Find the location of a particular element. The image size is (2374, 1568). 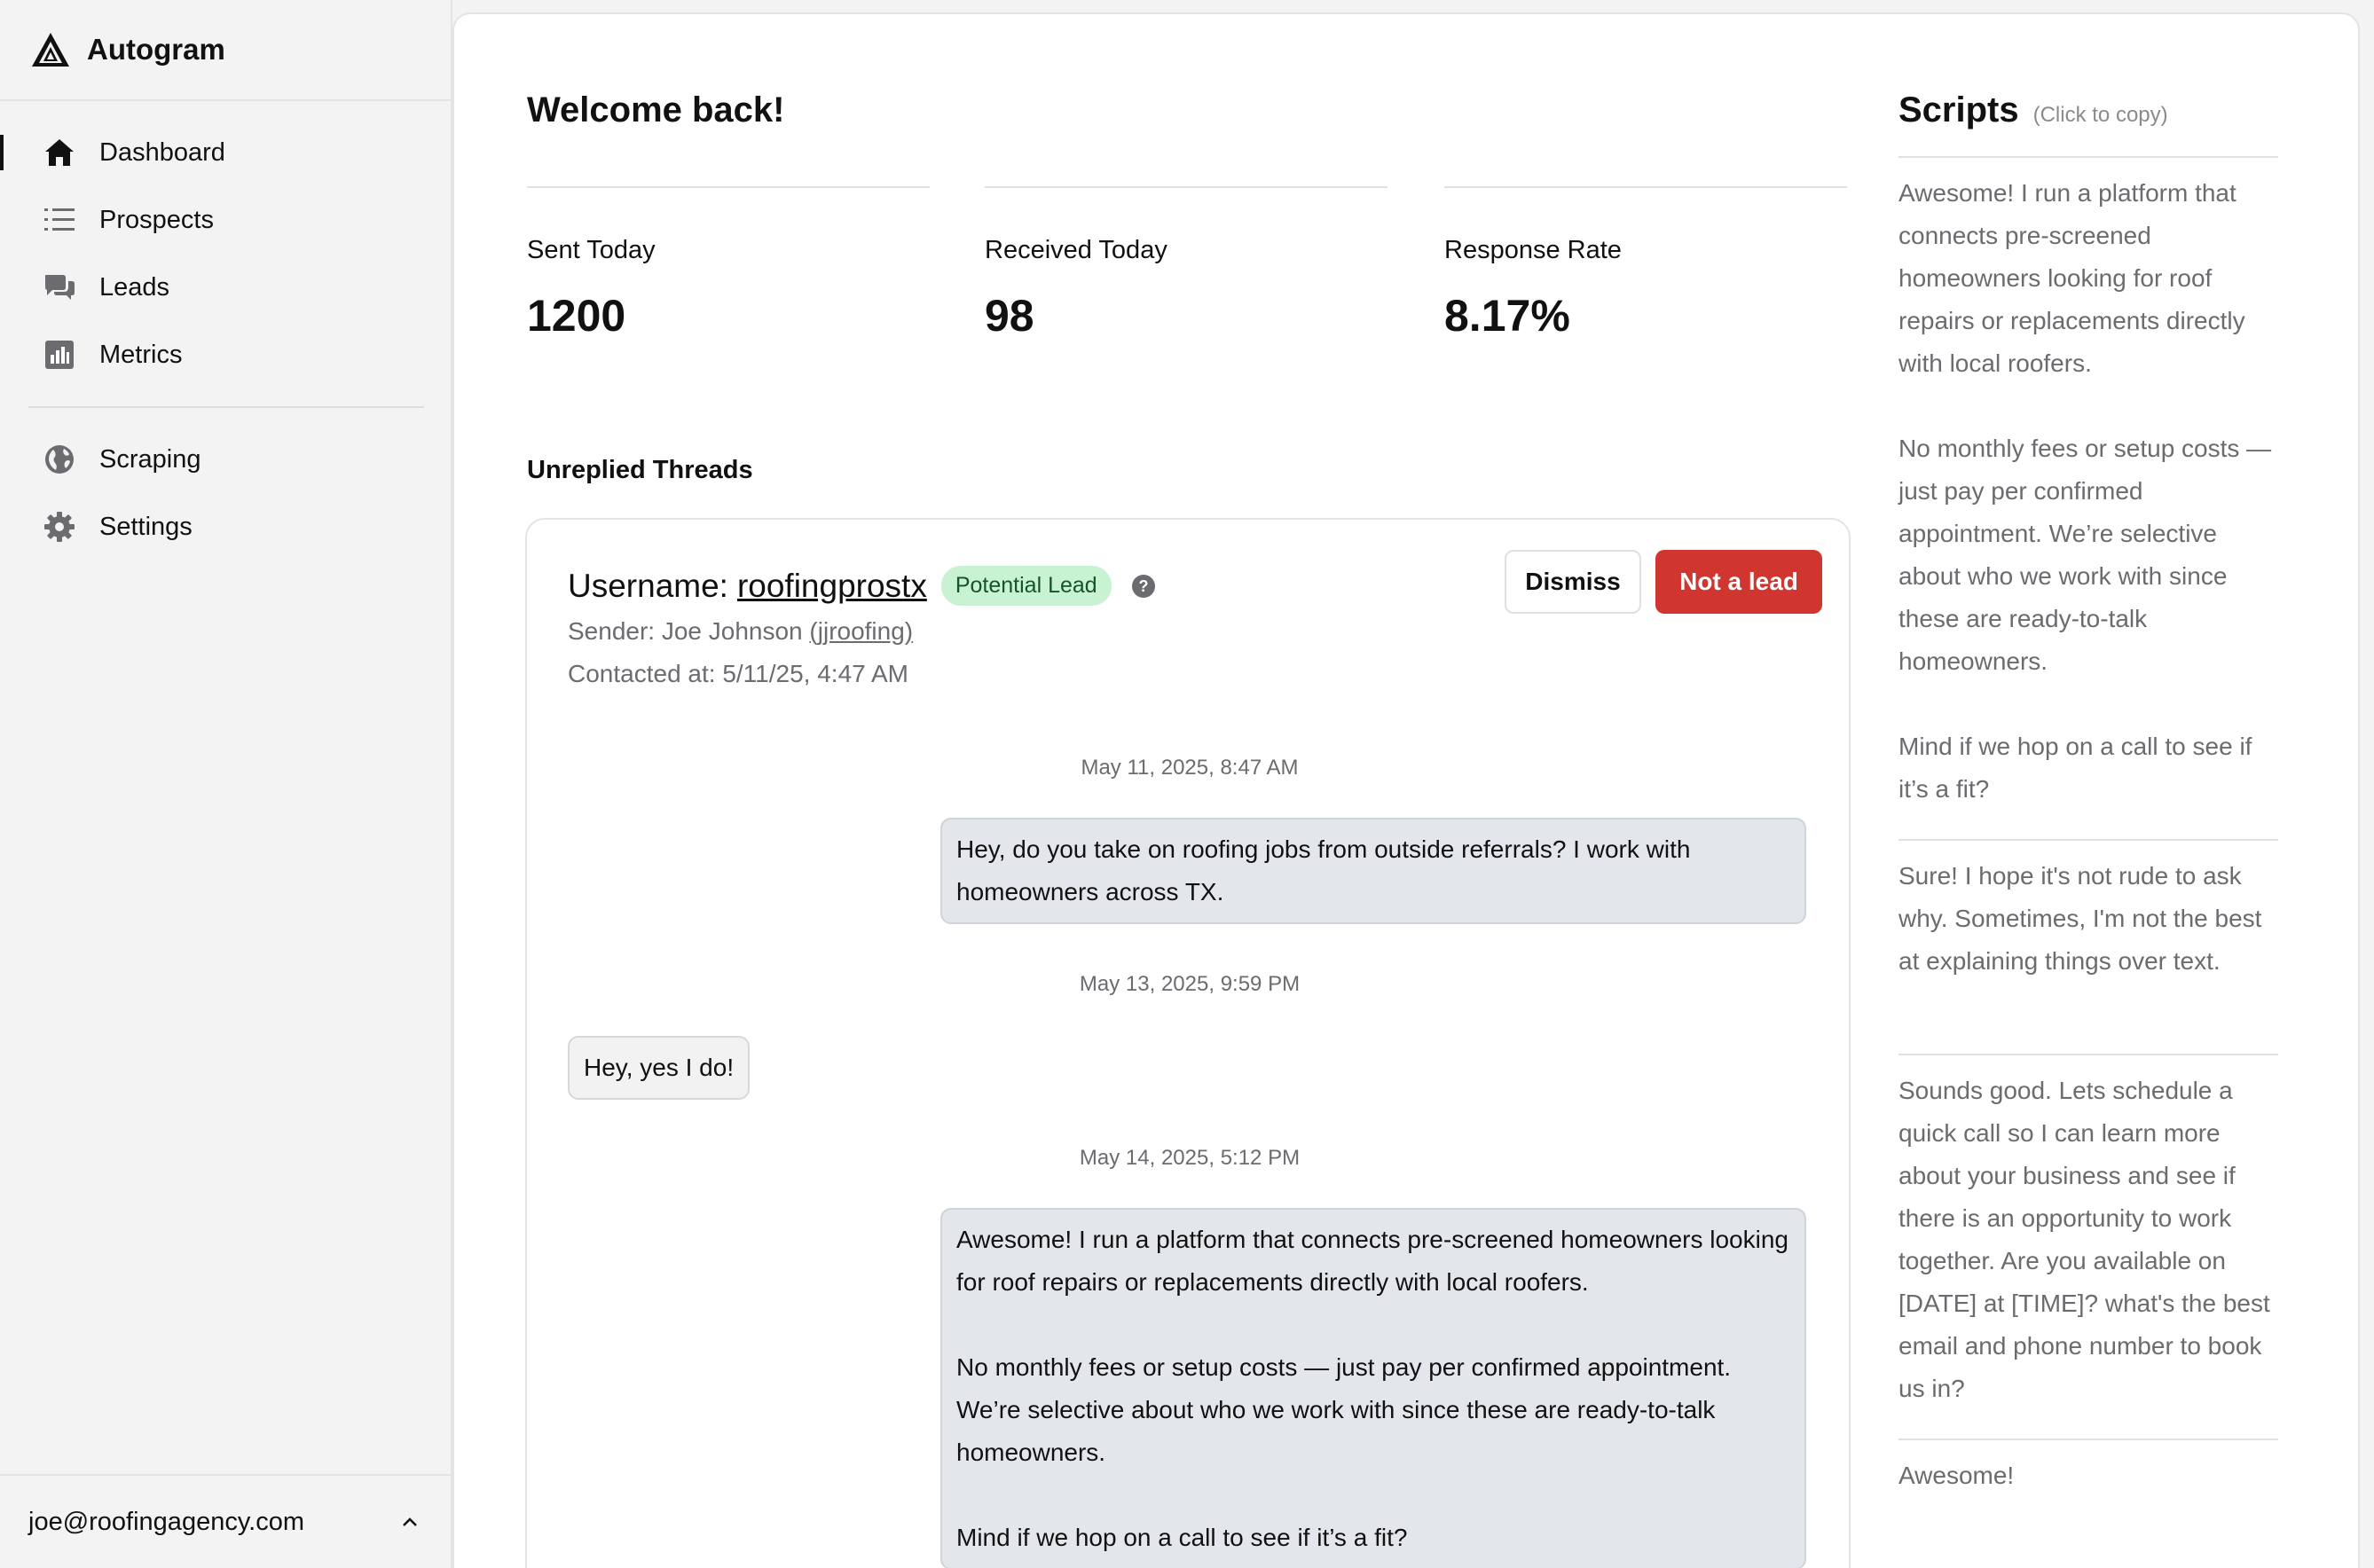

username-link: roofingprostx is located at coordinates (831, 585).